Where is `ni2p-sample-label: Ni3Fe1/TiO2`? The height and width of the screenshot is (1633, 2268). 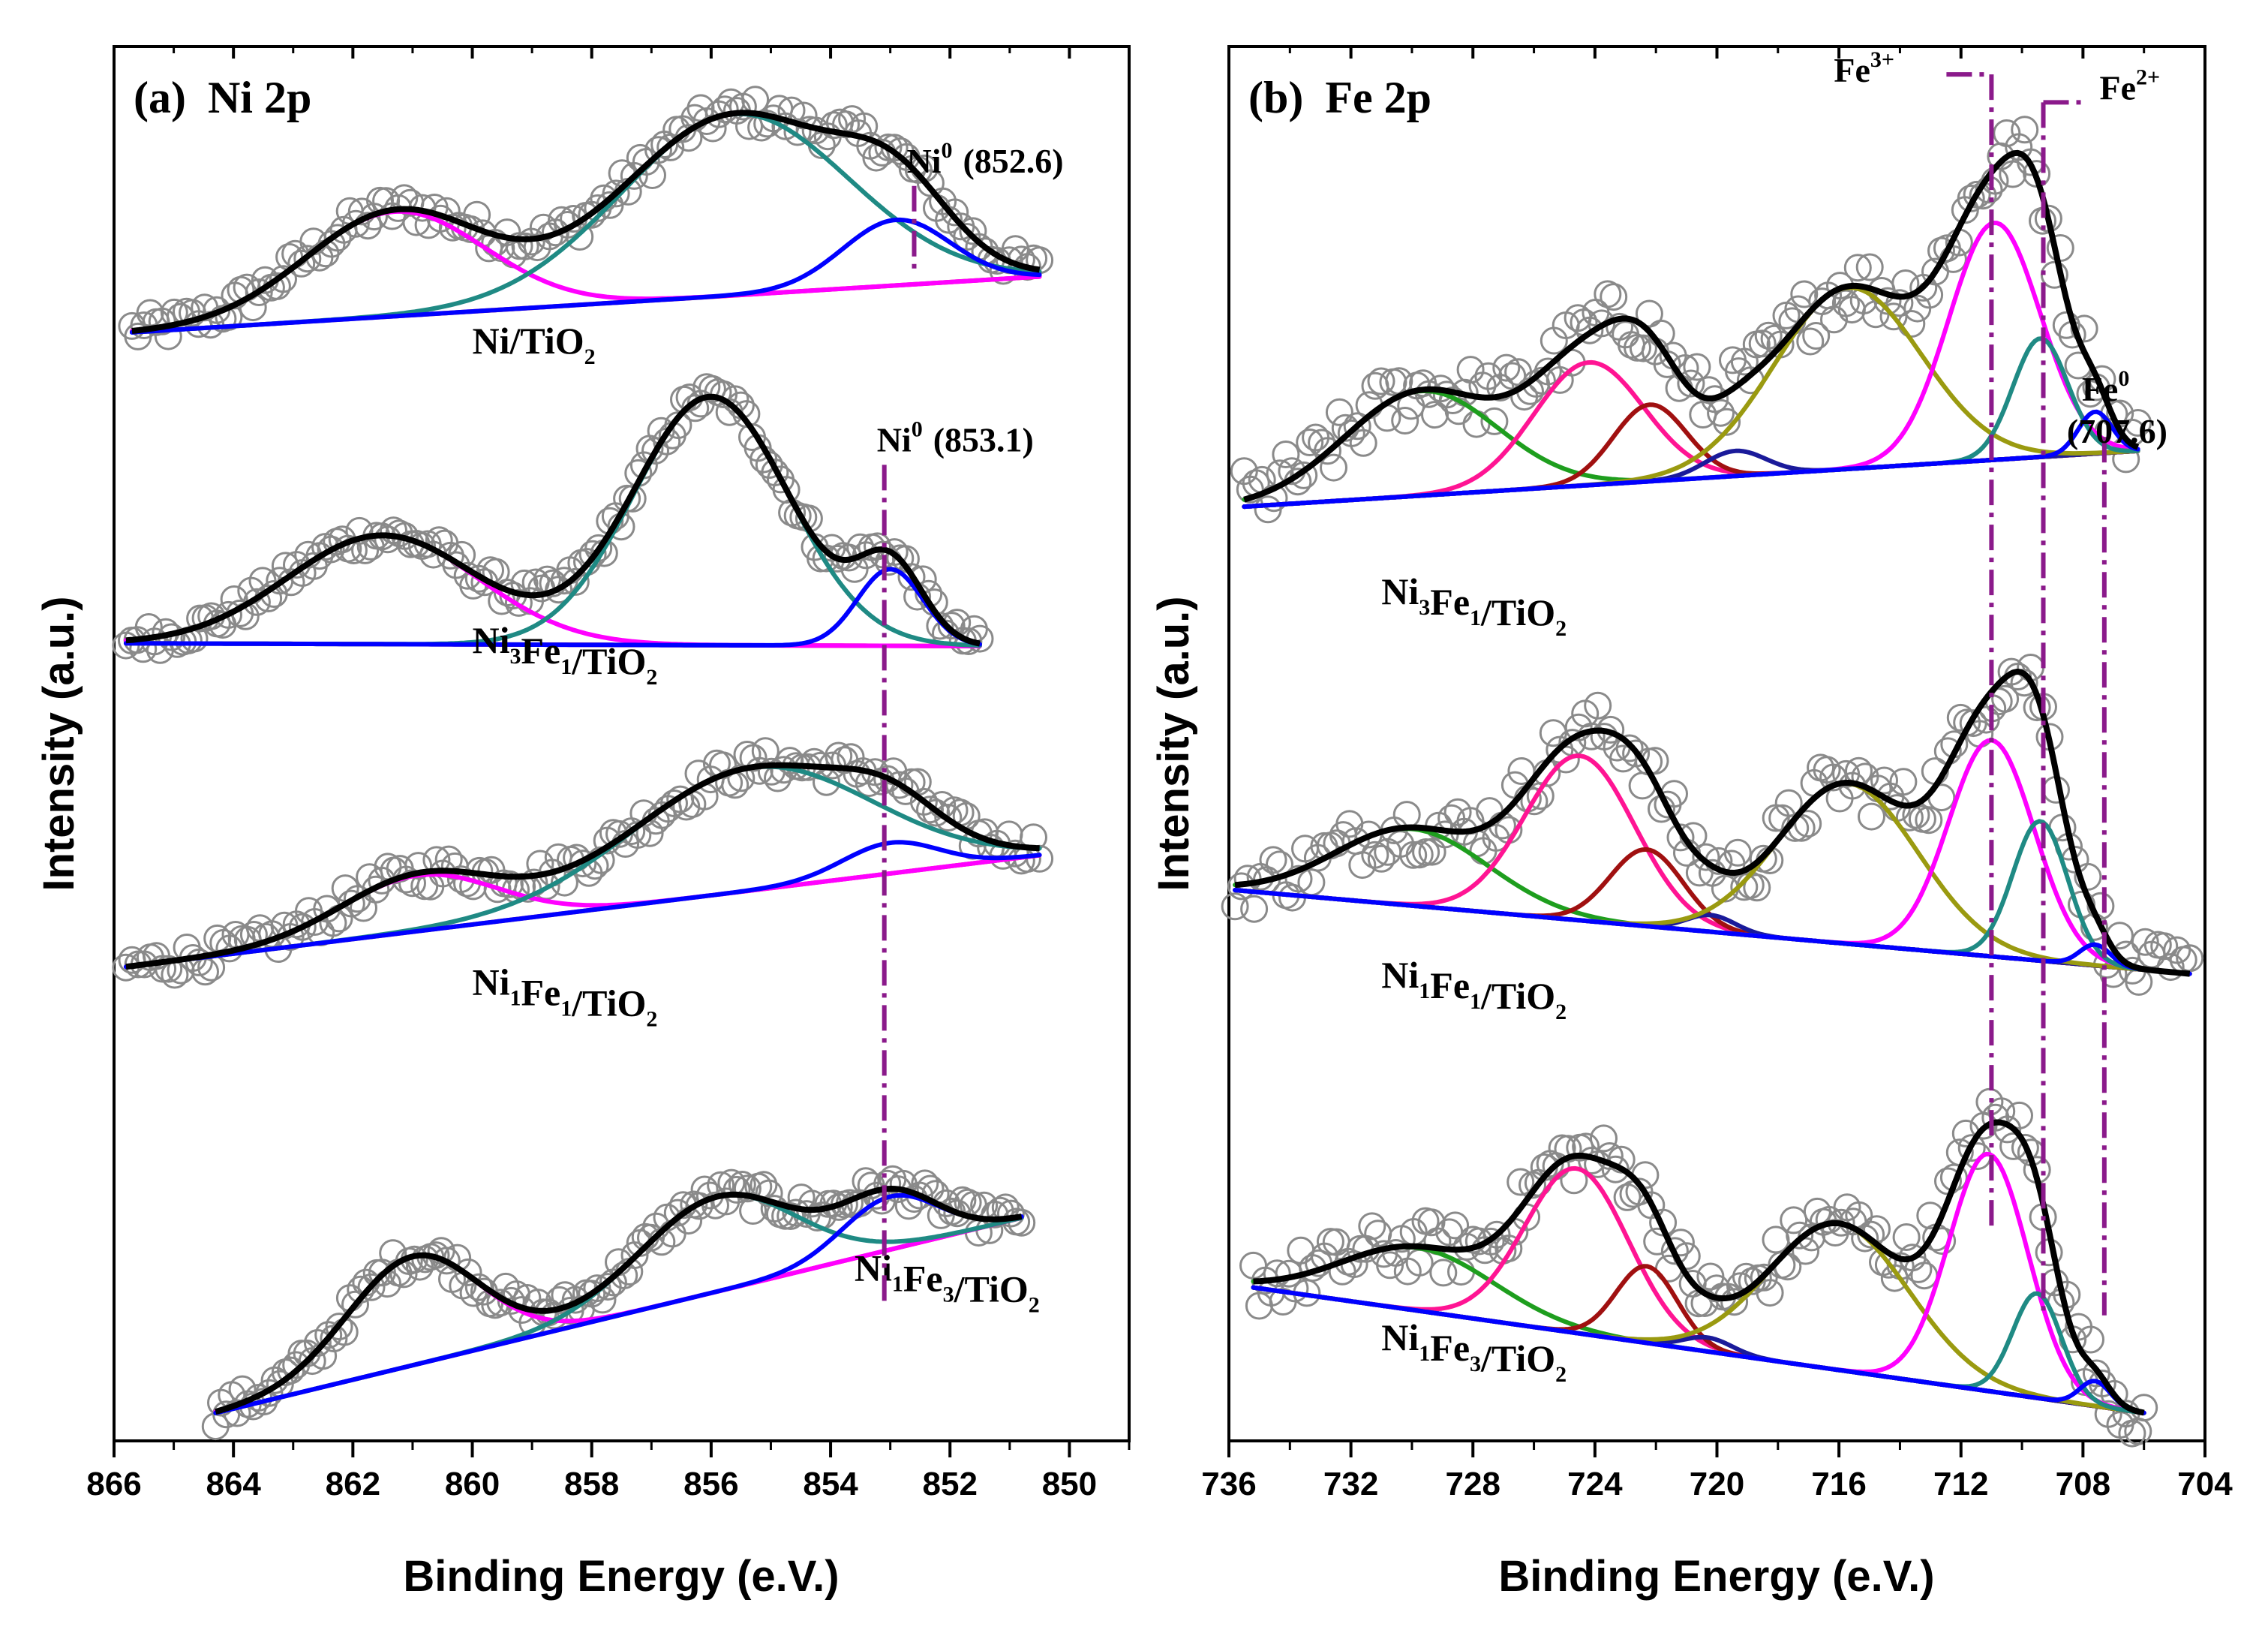 ni2p-sample-label: Ni3Fe1/TiO2 is located at coordinates (565, 654).